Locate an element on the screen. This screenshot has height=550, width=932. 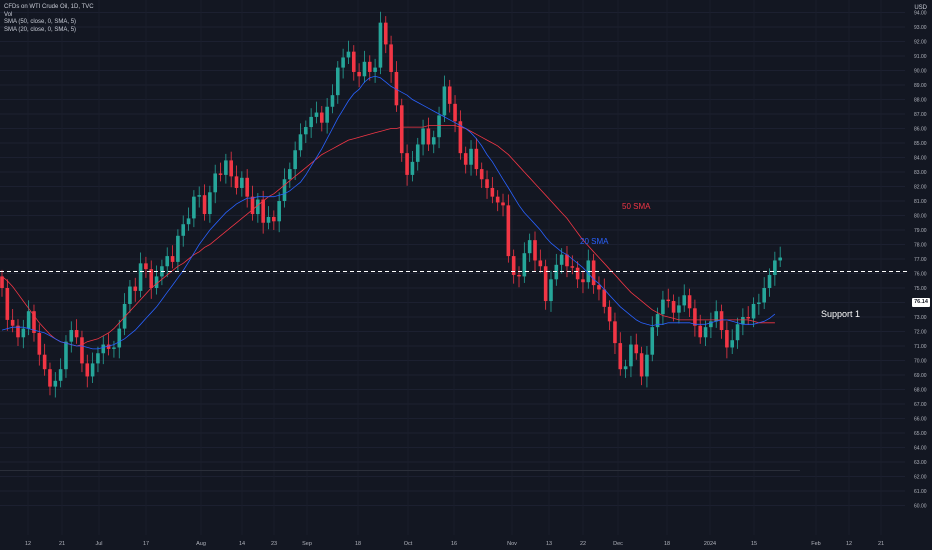
price-tick-label: 94.00 is located at coordinates (920, 14).